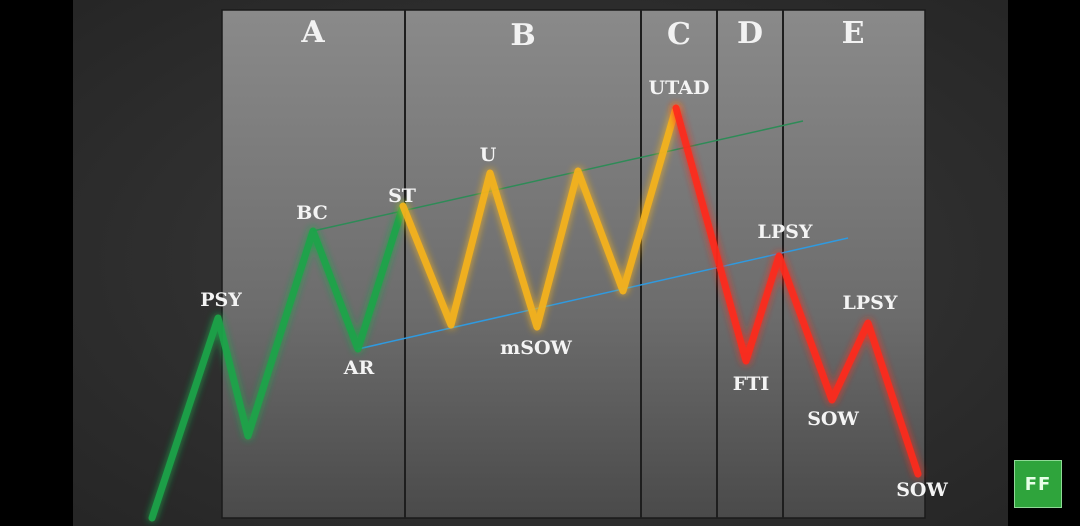 This screenshot has width=1080, height=526. I want to click on event-label-psy: PSY, so click(221, 300).